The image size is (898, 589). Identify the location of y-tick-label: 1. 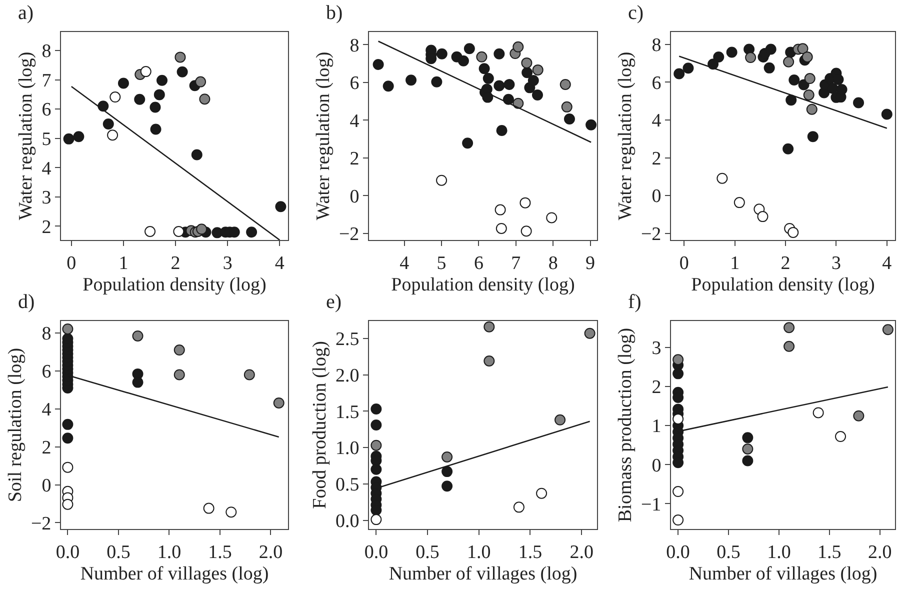
(657, 427).